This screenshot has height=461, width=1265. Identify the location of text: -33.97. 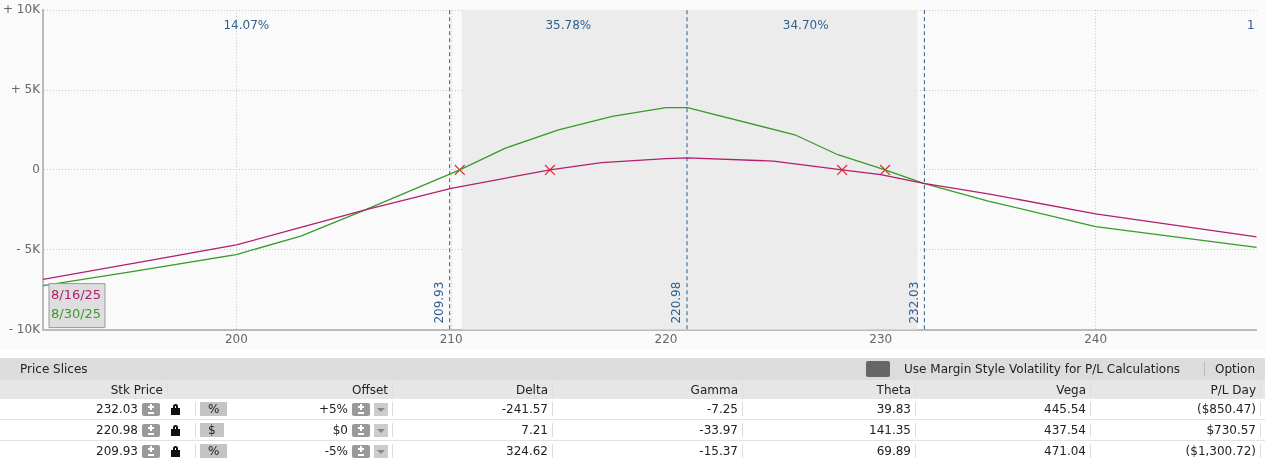
(648, 430).